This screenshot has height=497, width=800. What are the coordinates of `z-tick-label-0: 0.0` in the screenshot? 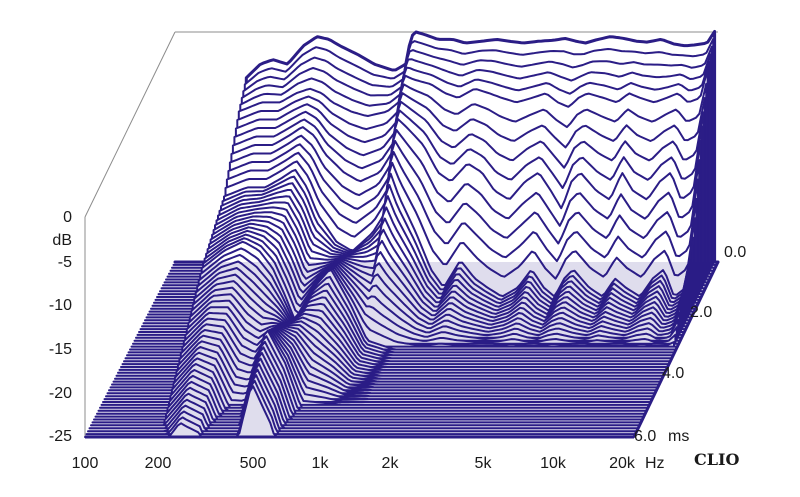 It's located at (735, 252).